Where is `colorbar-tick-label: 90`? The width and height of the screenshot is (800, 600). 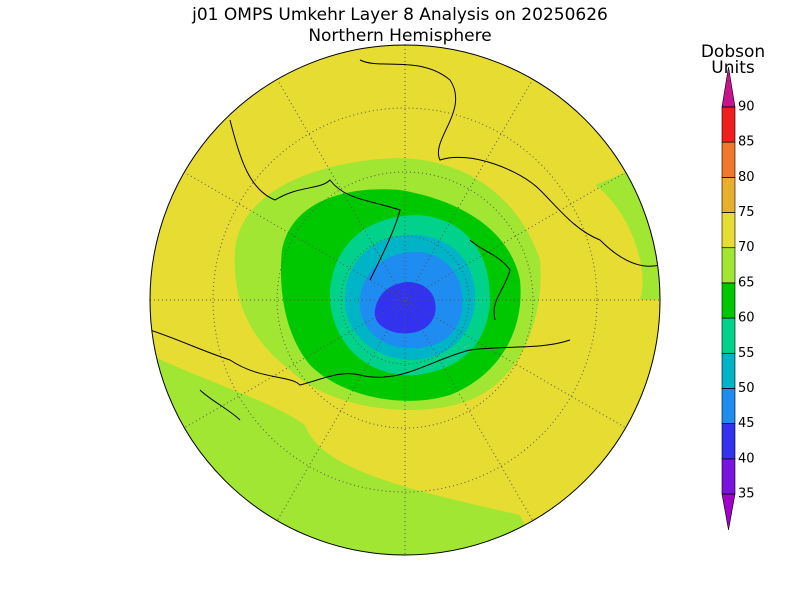 colorbar-tick-label: 90 is located at coordinates (746, 107).